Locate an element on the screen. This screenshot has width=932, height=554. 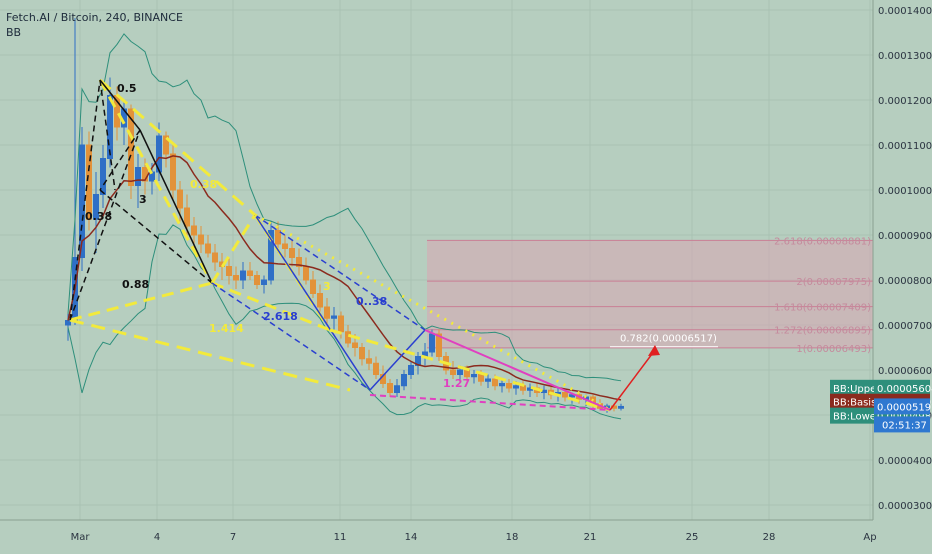
pattern-annotation: 0..38 is located at coordinates (371, 301).